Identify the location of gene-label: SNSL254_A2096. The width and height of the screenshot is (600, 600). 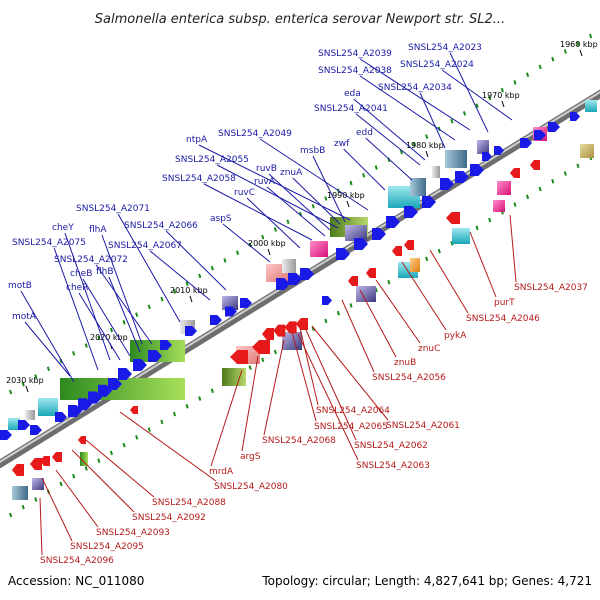
(77, 561).